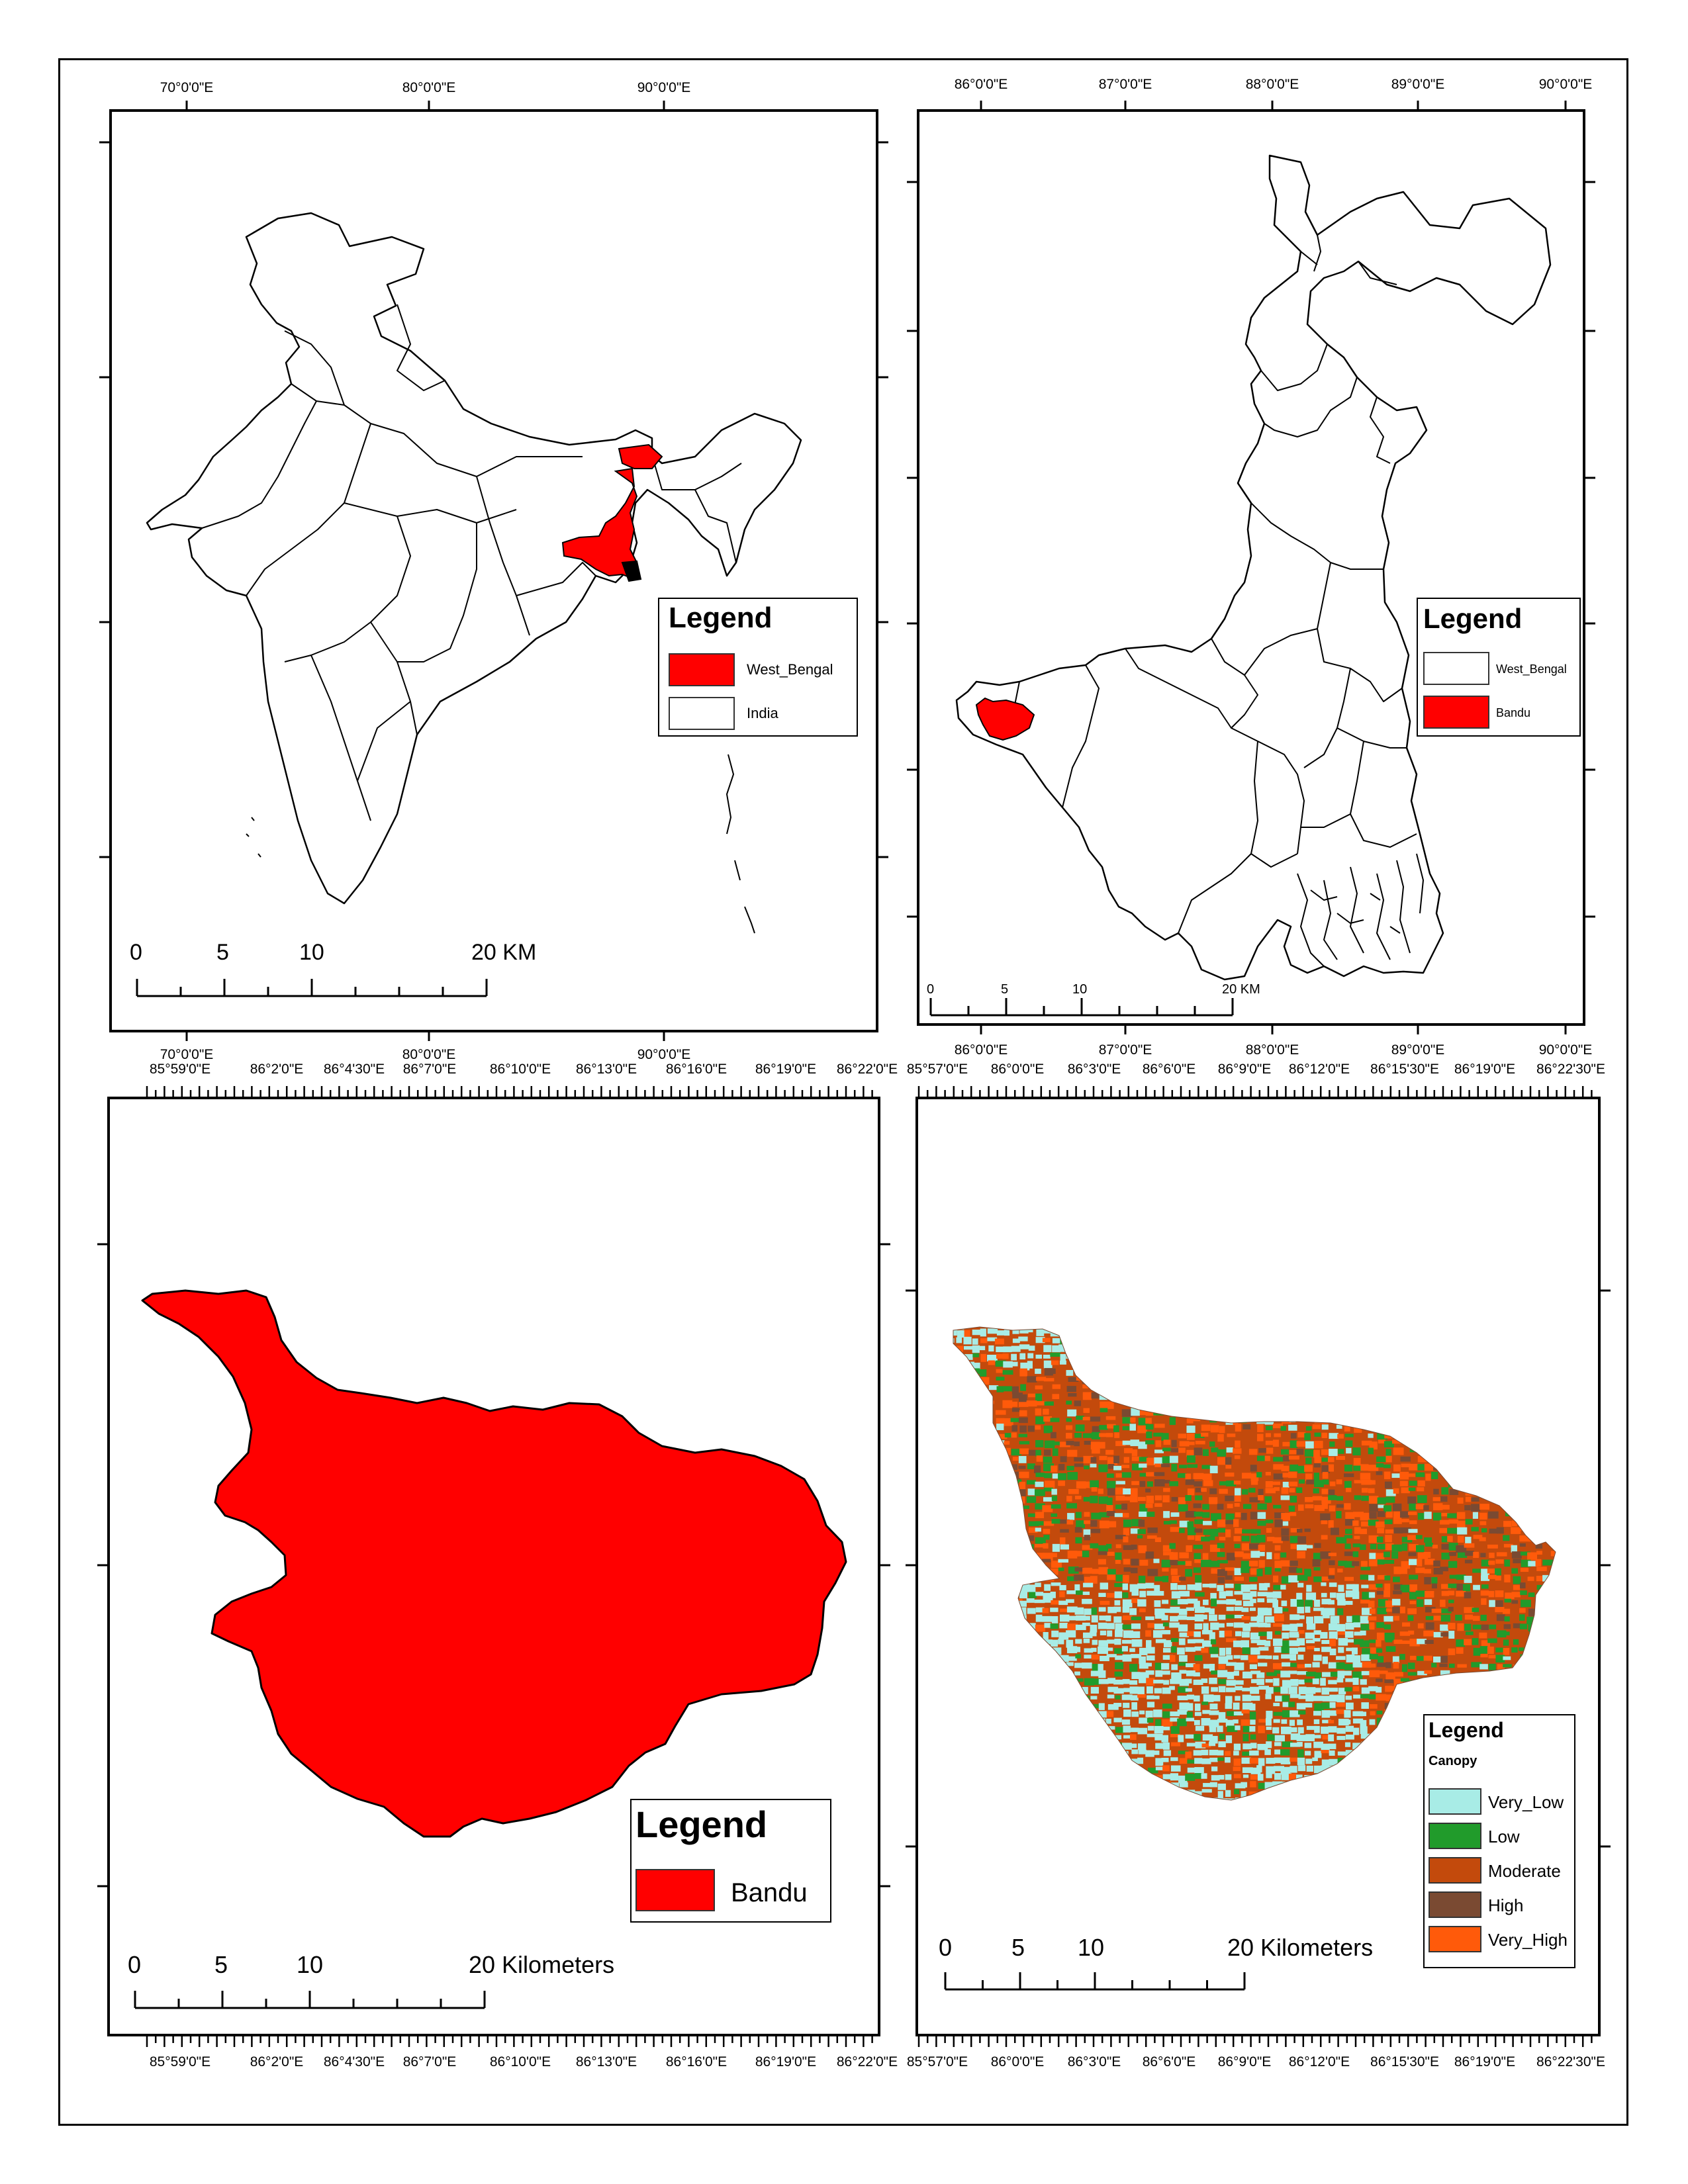 The height and width of the screenshot is (2184, 1688). What do you see at coordinates (1404, 1069) in the screenshot?
I see `canopy-top-label-7: 86°15'30"E` at bounding box center [1404, 1069].